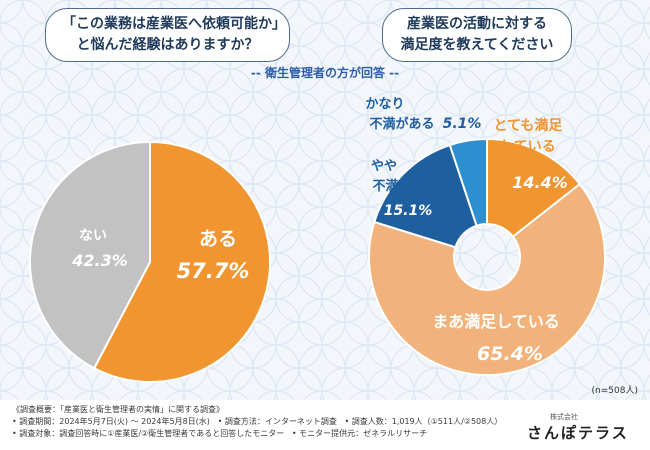  Describe the element at coordinates (99, 260) in the screenshot. I see `pie1-value-nai: 42.3%` at that location.